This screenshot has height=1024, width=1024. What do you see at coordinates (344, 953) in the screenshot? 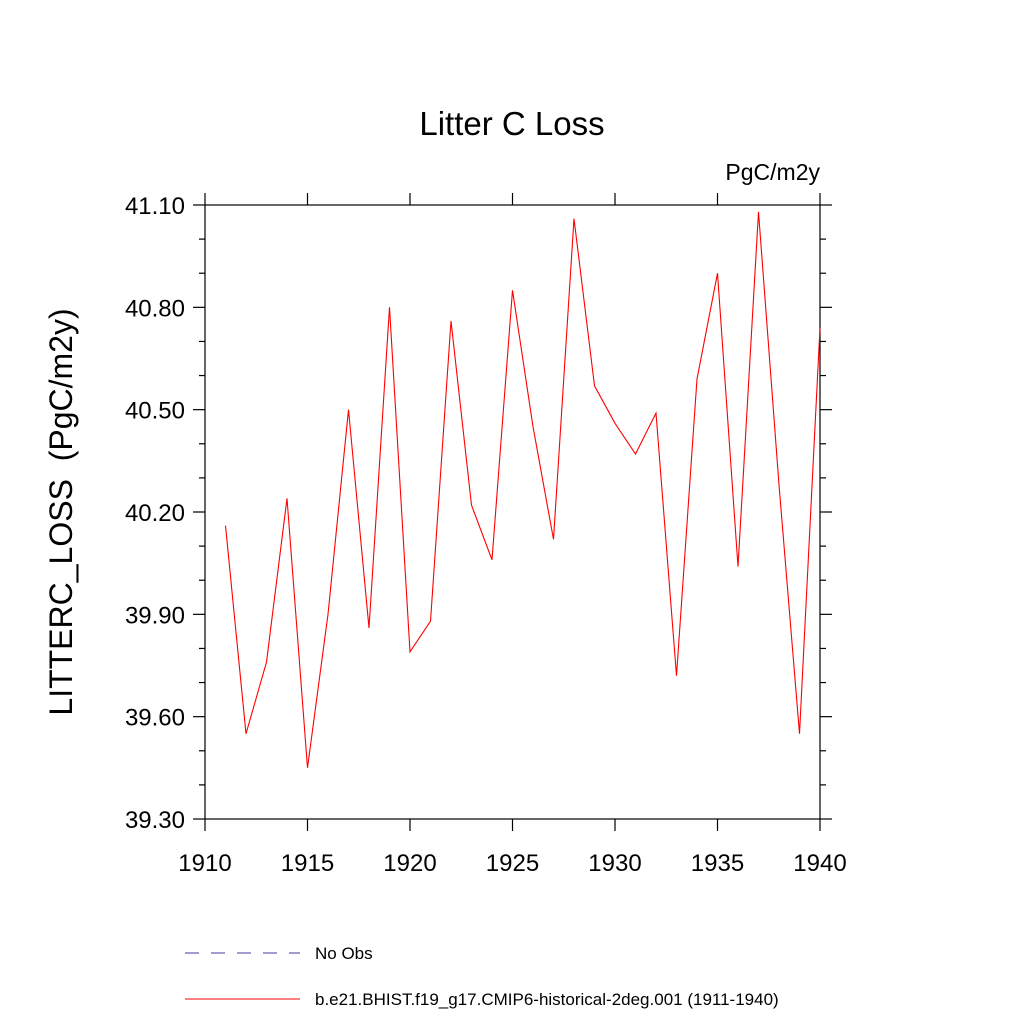
I see `legend-label-no-obs: No Obs` at bounding box center [344, 953].